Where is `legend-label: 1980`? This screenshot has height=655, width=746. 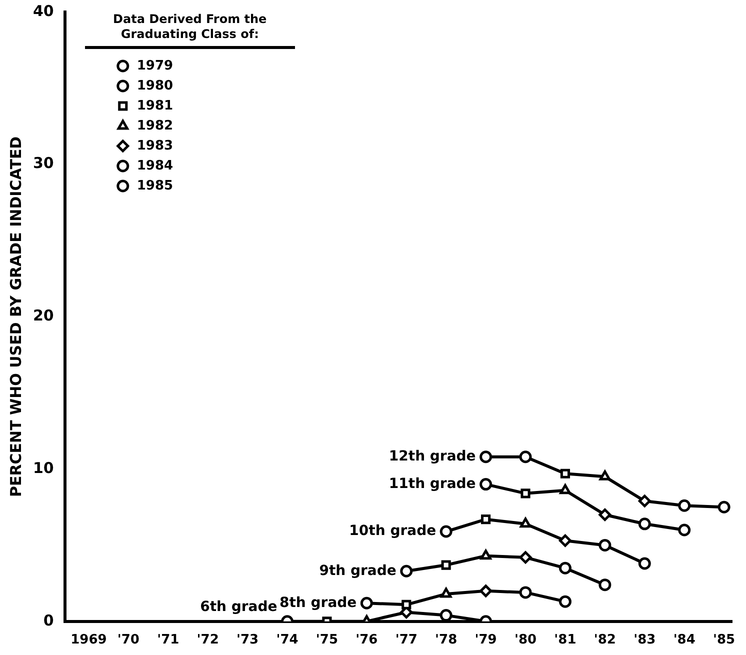 legend-label: 1980 is located at coordinates (155, 86).